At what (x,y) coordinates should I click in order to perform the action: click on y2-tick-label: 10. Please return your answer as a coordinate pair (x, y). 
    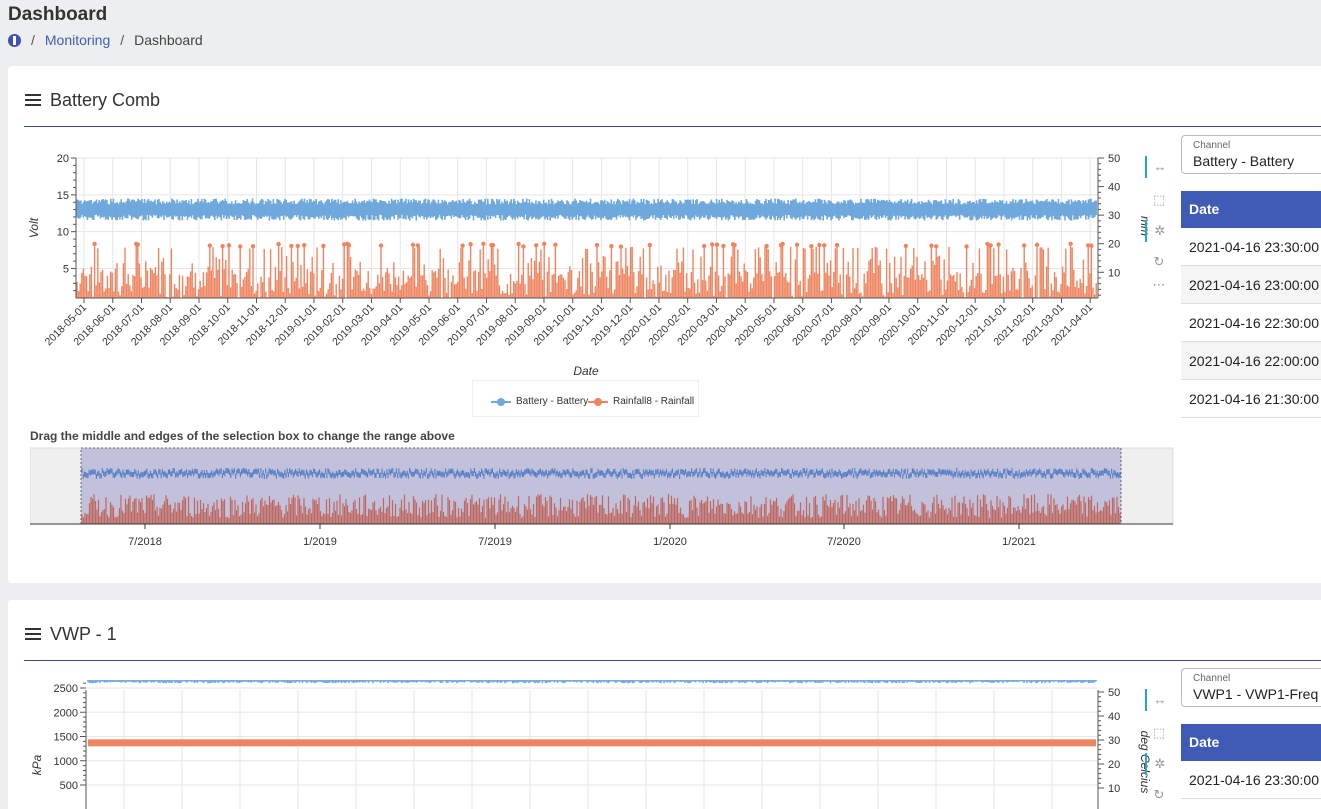
    Looking at the image, I should click on (1114, 273).